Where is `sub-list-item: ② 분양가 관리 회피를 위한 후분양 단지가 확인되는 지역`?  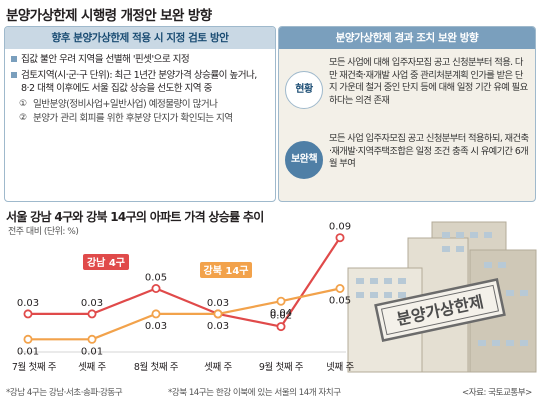 sub-list-item: ② 분양가 관리 회피를 위한 후분양 단지가 확인되는 지역 is located at coordinates (140, 118).